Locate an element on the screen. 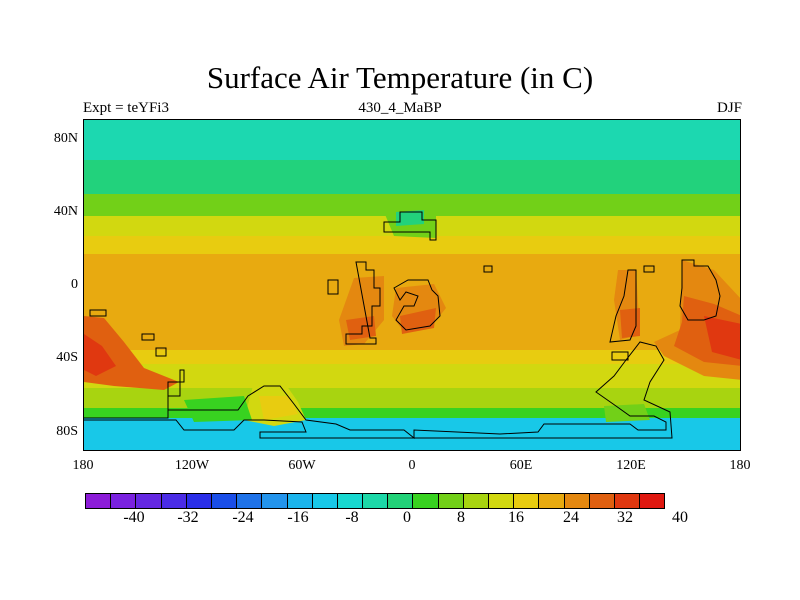 The height and width of the screenshot is (600, 800). chart-title: Surface Air Temperature (in C) is located at coordinates (400, 77).